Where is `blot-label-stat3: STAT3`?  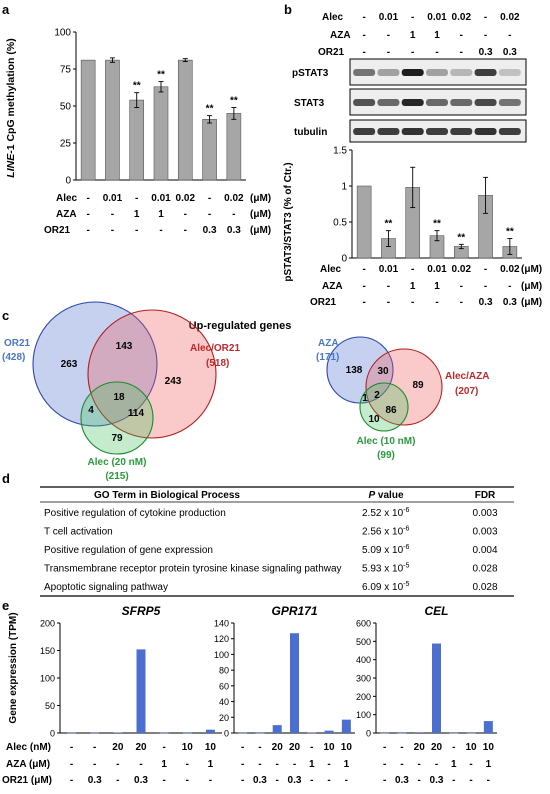
blot-label-stat3: STAT3 is located at coordinates (309, 103).